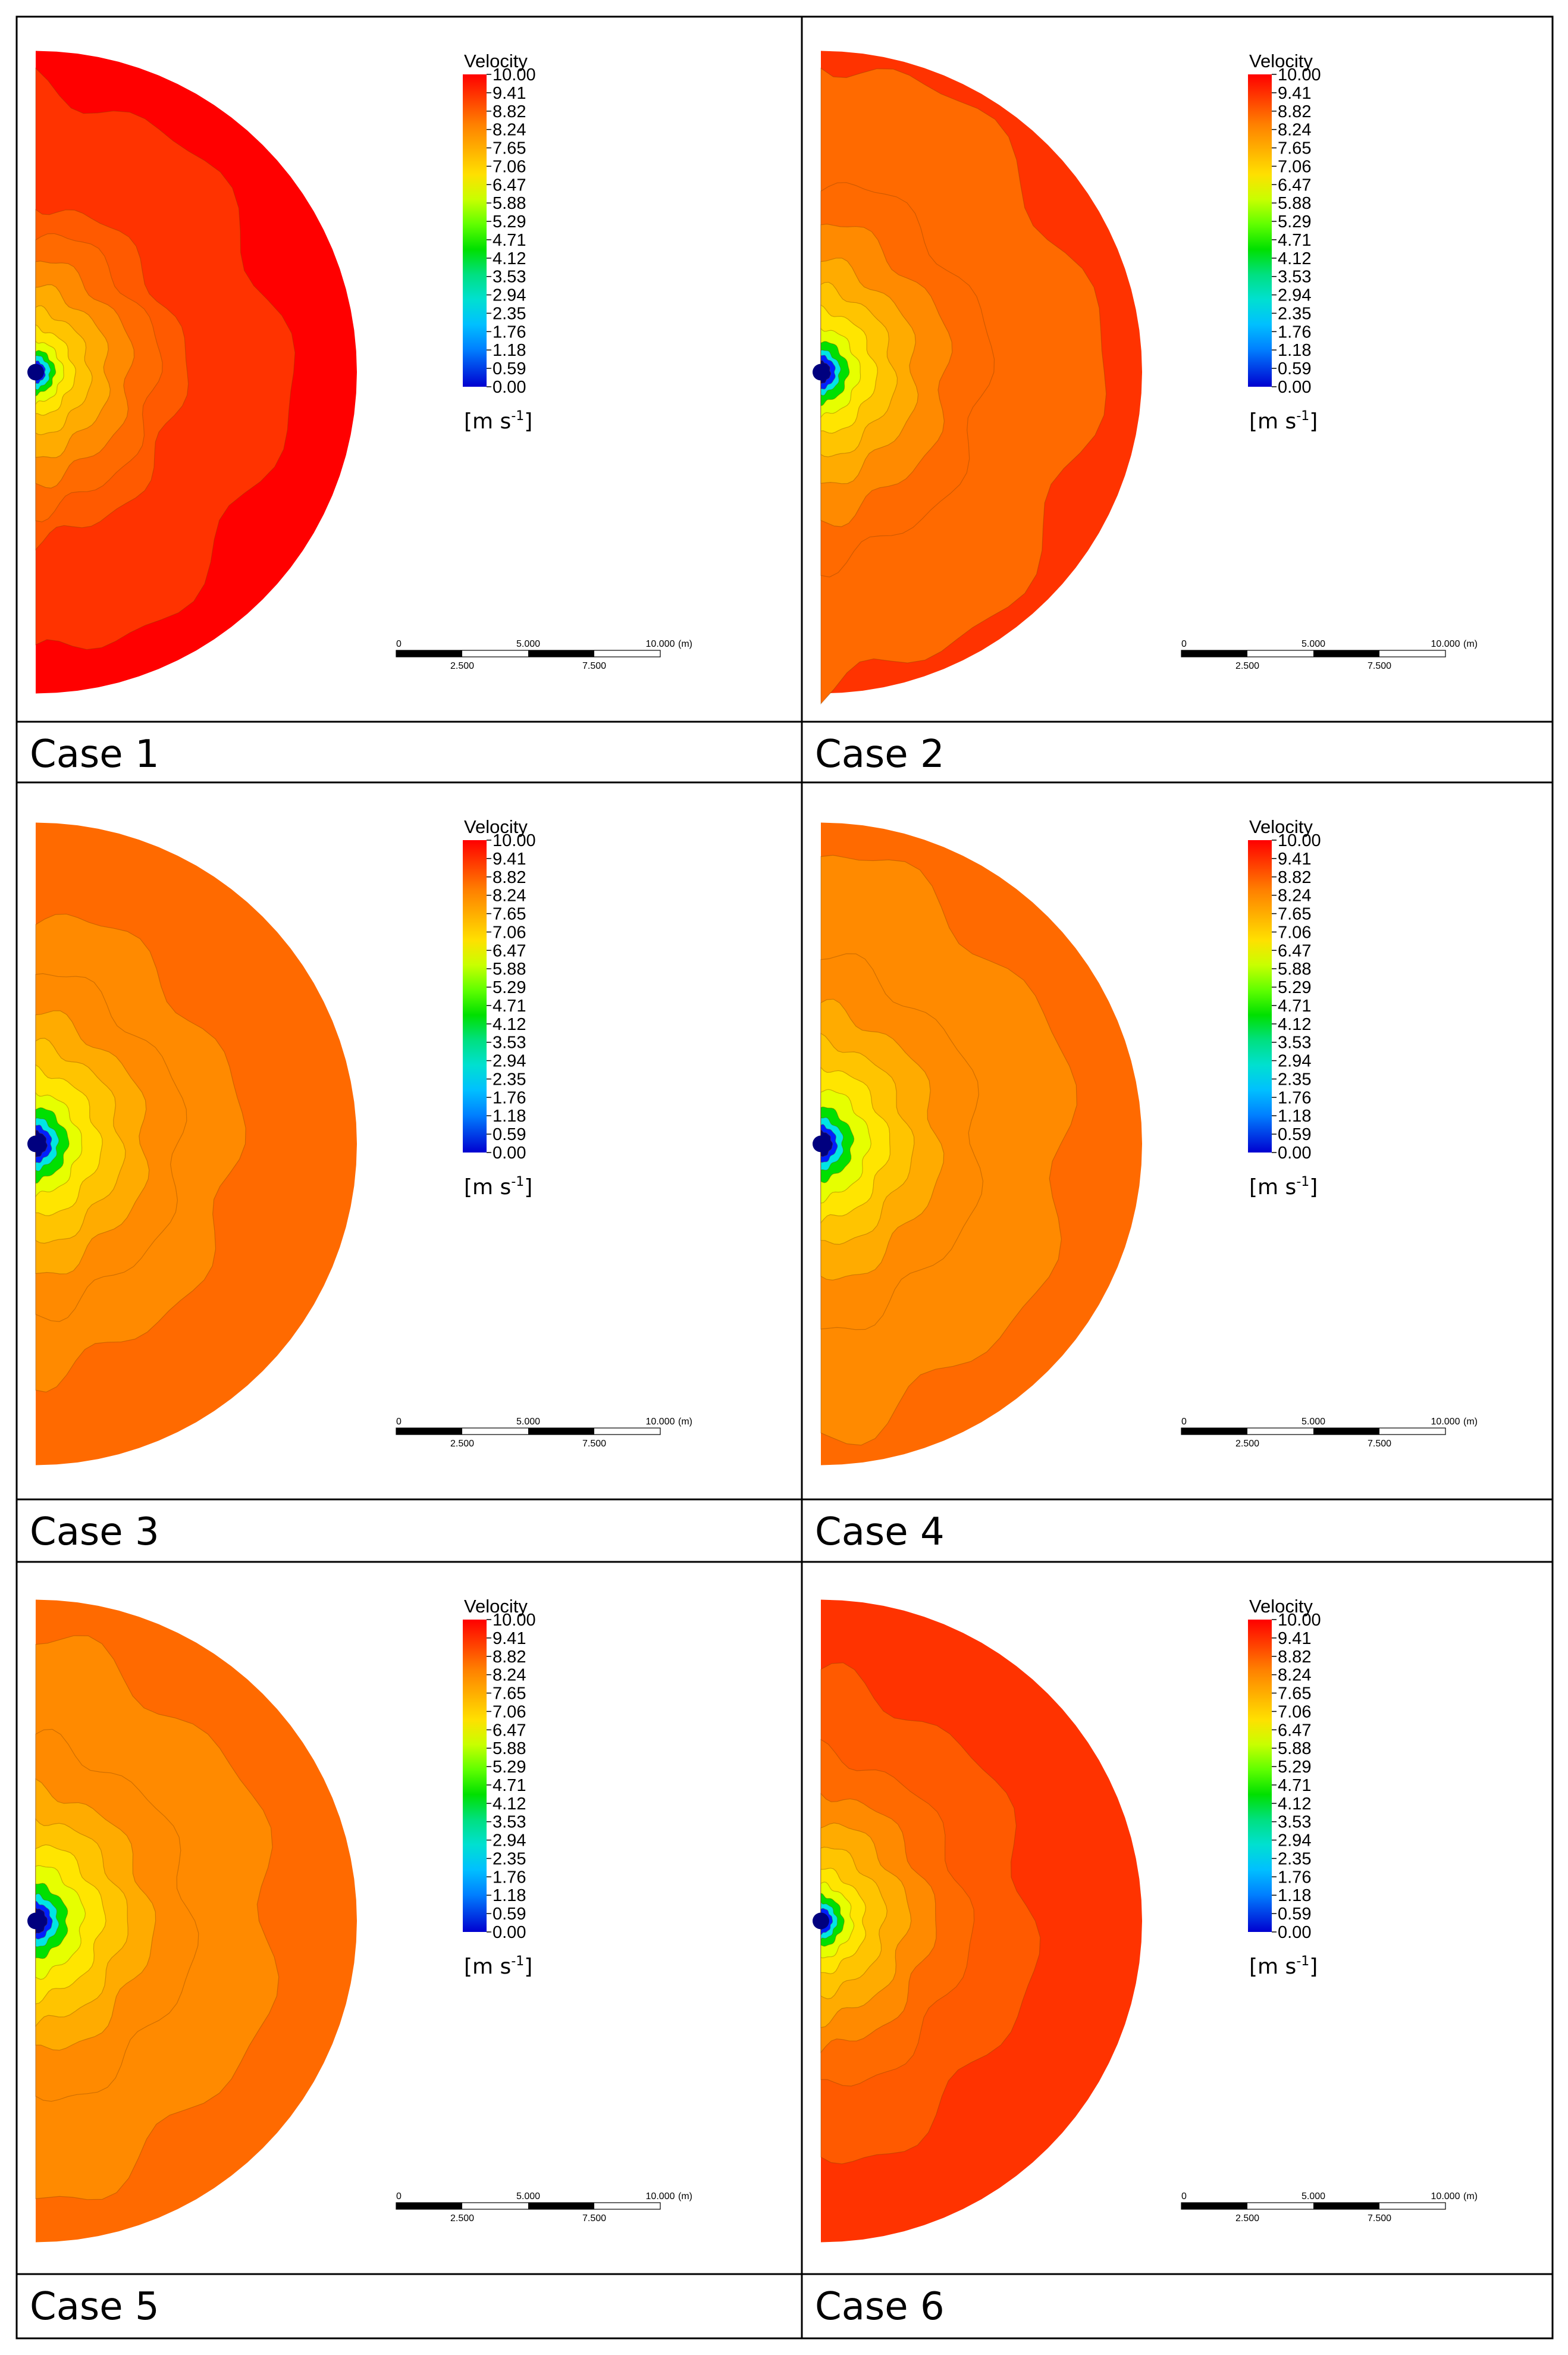 The image size is (1568, 2355). Describe the element at coordinates (880, 754) in the screenshot. I see `case-label: Case 2` at that location.